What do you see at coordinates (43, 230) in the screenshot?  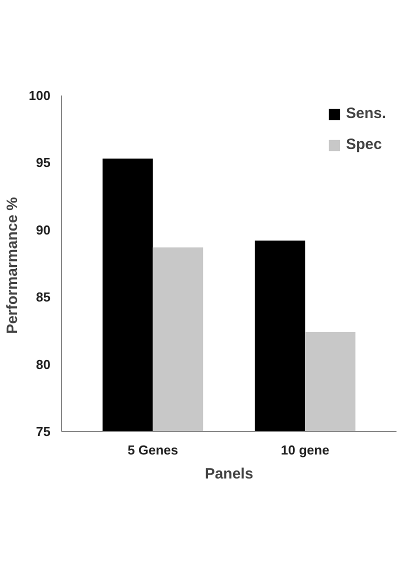 I see `y-tick-label: 90` at bounding box center [43, 230].